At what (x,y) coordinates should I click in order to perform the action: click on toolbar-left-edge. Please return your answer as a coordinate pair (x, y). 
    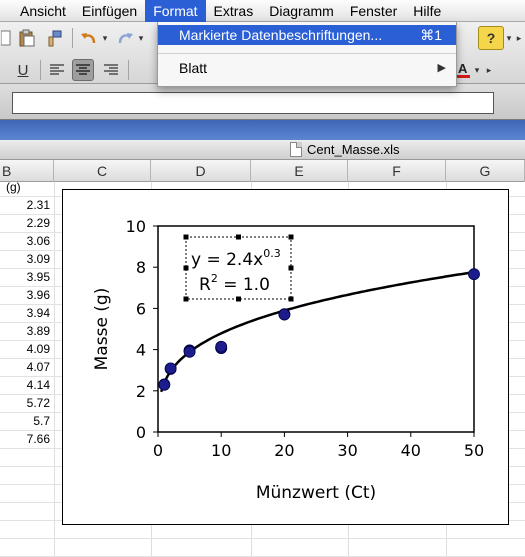
    Looking at the image, I should click on (4, 70).